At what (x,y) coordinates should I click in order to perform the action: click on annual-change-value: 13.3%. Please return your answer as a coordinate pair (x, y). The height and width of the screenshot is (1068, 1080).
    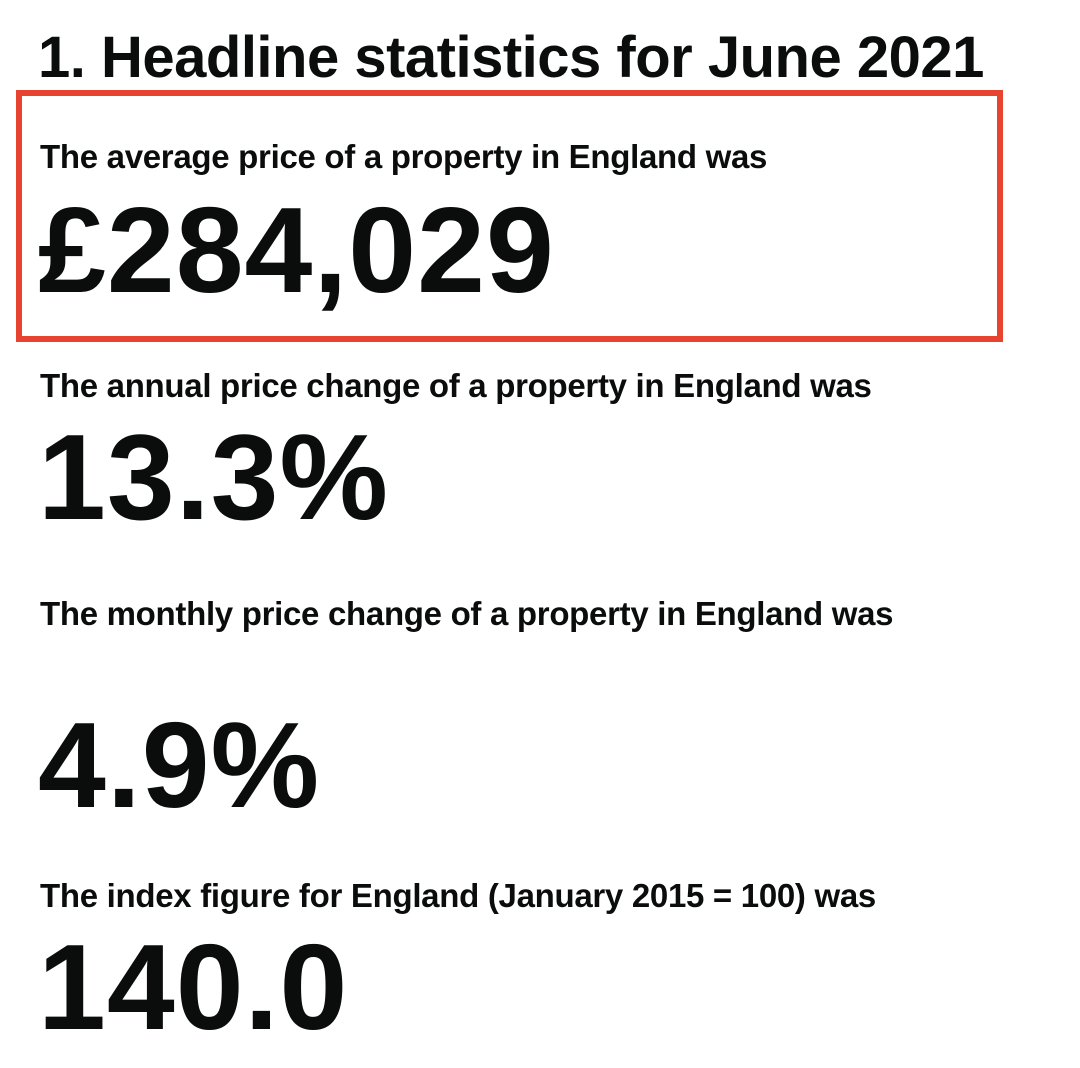
    Looking at the image, I should click on (213, 477).